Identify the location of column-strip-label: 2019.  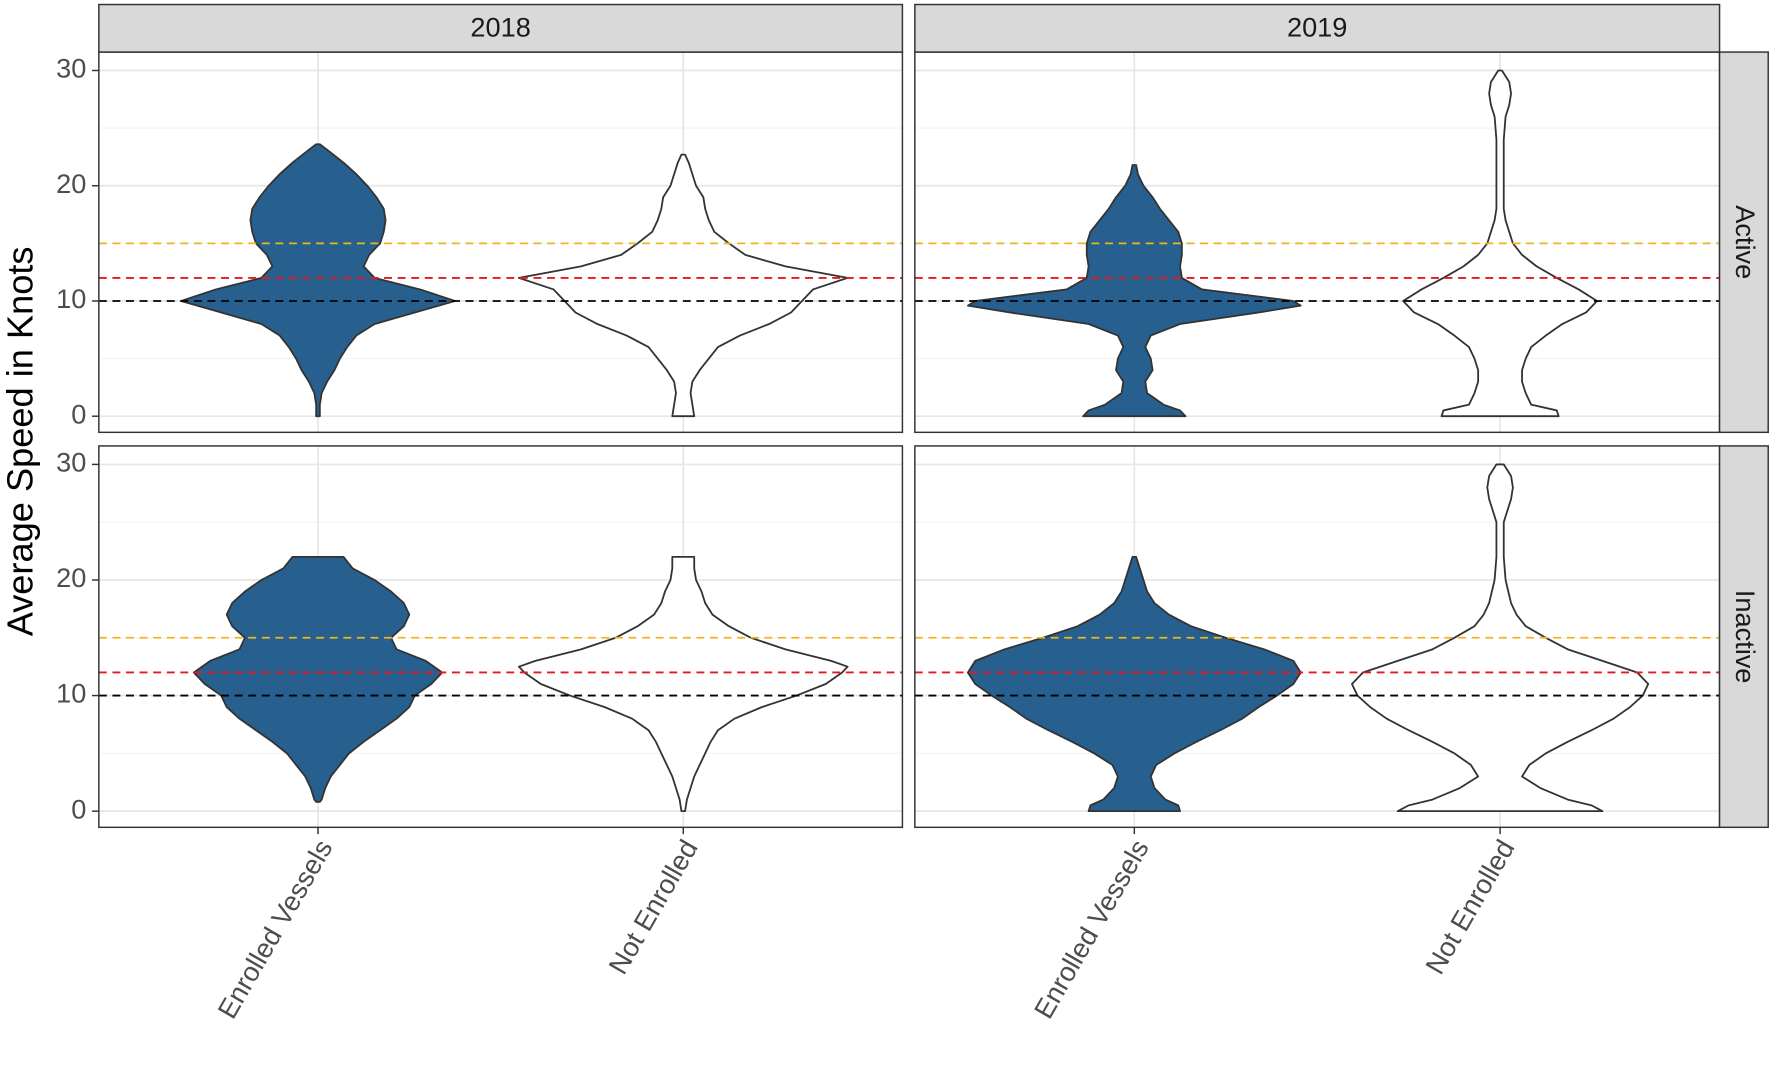
(1317, 27).